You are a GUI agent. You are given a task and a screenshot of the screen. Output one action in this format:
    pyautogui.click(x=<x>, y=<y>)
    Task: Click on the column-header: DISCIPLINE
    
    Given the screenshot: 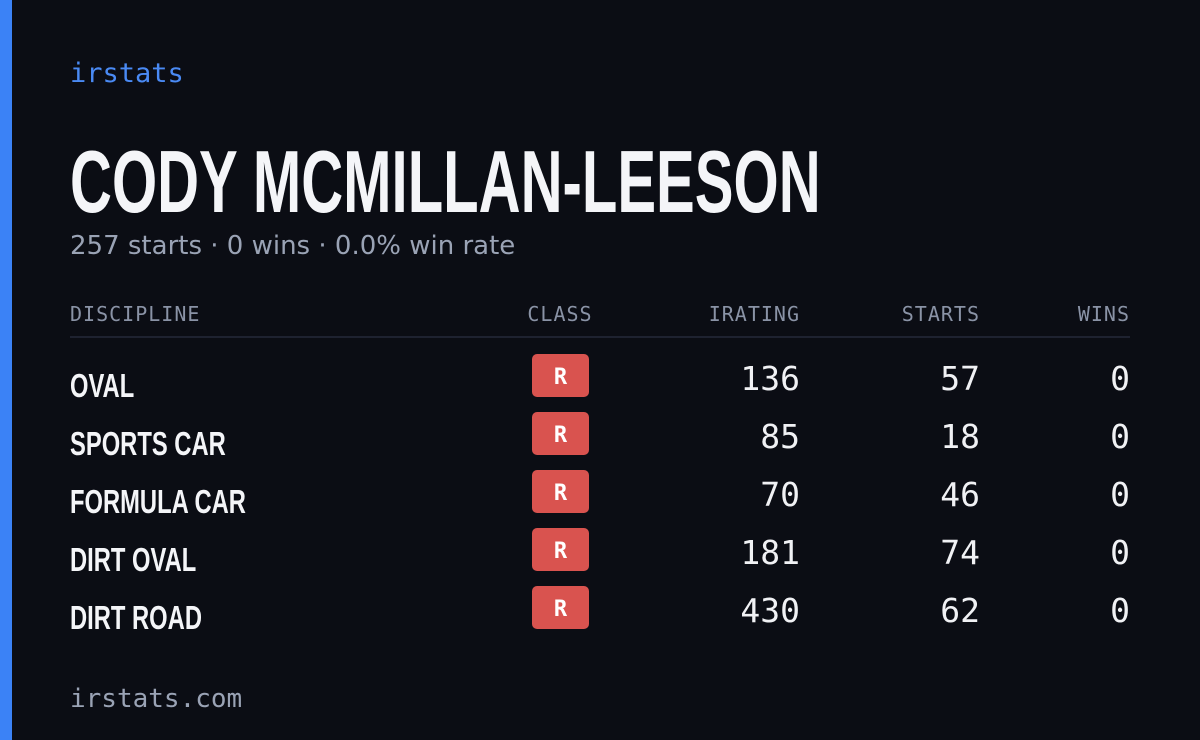 What is the action you would take?
    pyautogui.click(x=135, y=314)
    